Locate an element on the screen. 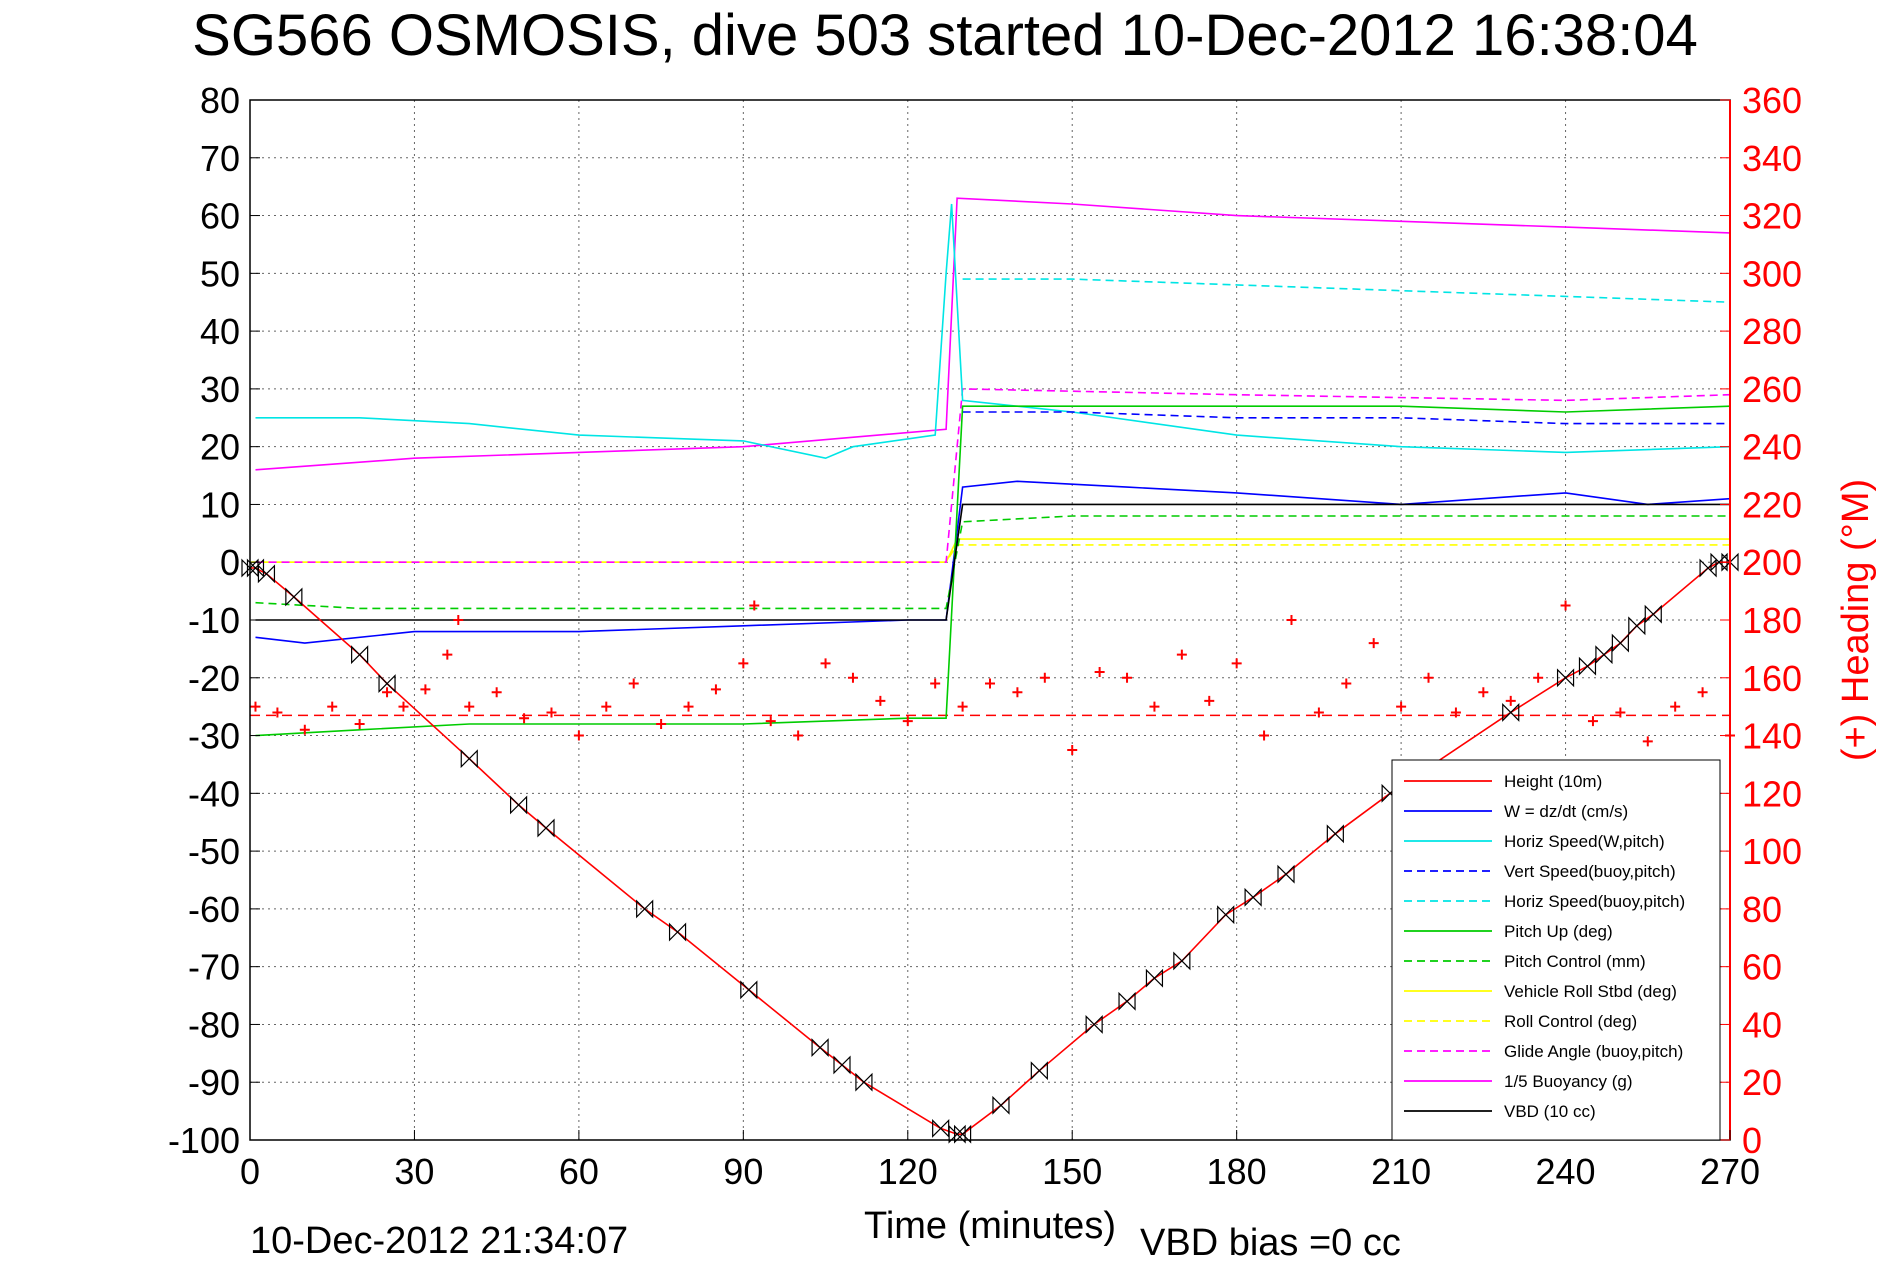  y2-tick-label: 60 is located at coordinates (1762, 967).